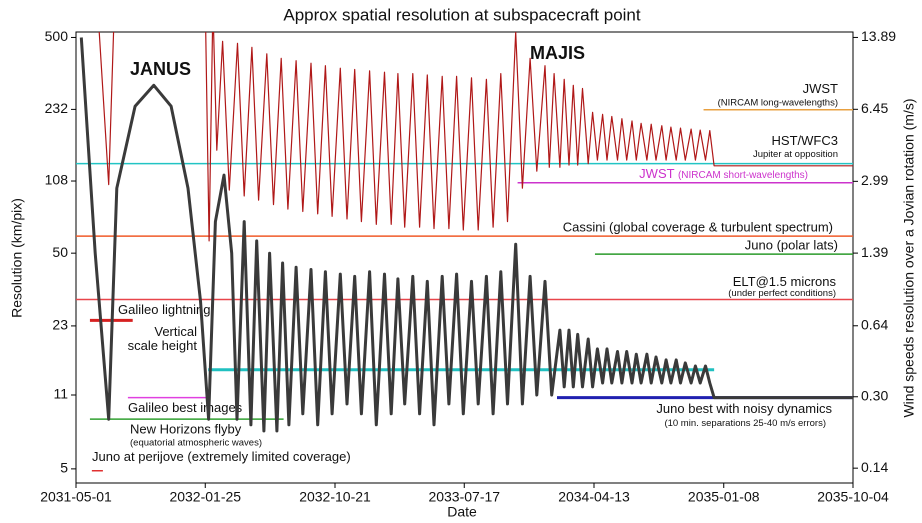 This screenshot has width=922, height=523. What do you see at coordinates (778, 102) in the screenshot?
I see `reference-sublabel: (NIRCAM long-wavelengths)` at bounding box center [778, 102].